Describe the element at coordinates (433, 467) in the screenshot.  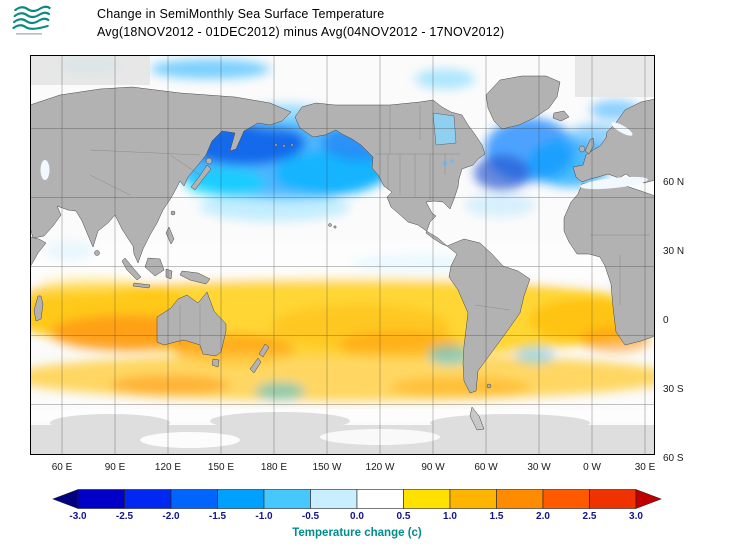
I see `lon-label-7: 90 W` at that location.